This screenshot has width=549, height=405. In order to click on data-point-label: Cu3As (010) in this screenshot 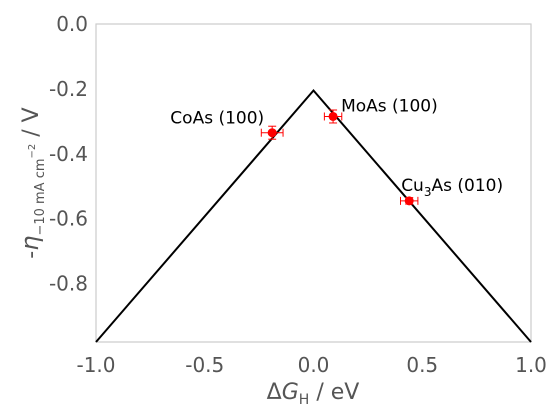, I will do `click(452, 187)`.